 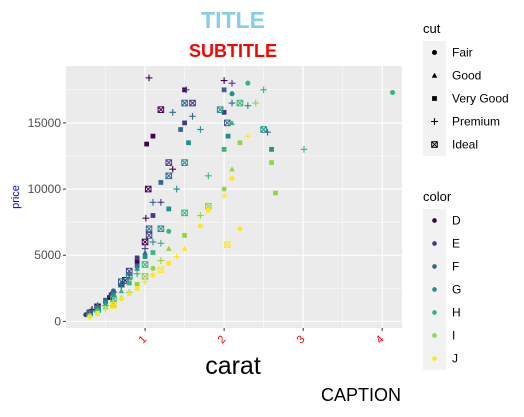 What do you see at coordinates (233, 51) in the screenshot?
I see `chart-subtitle: SUBTITLE` at bounding box center [233, 51].